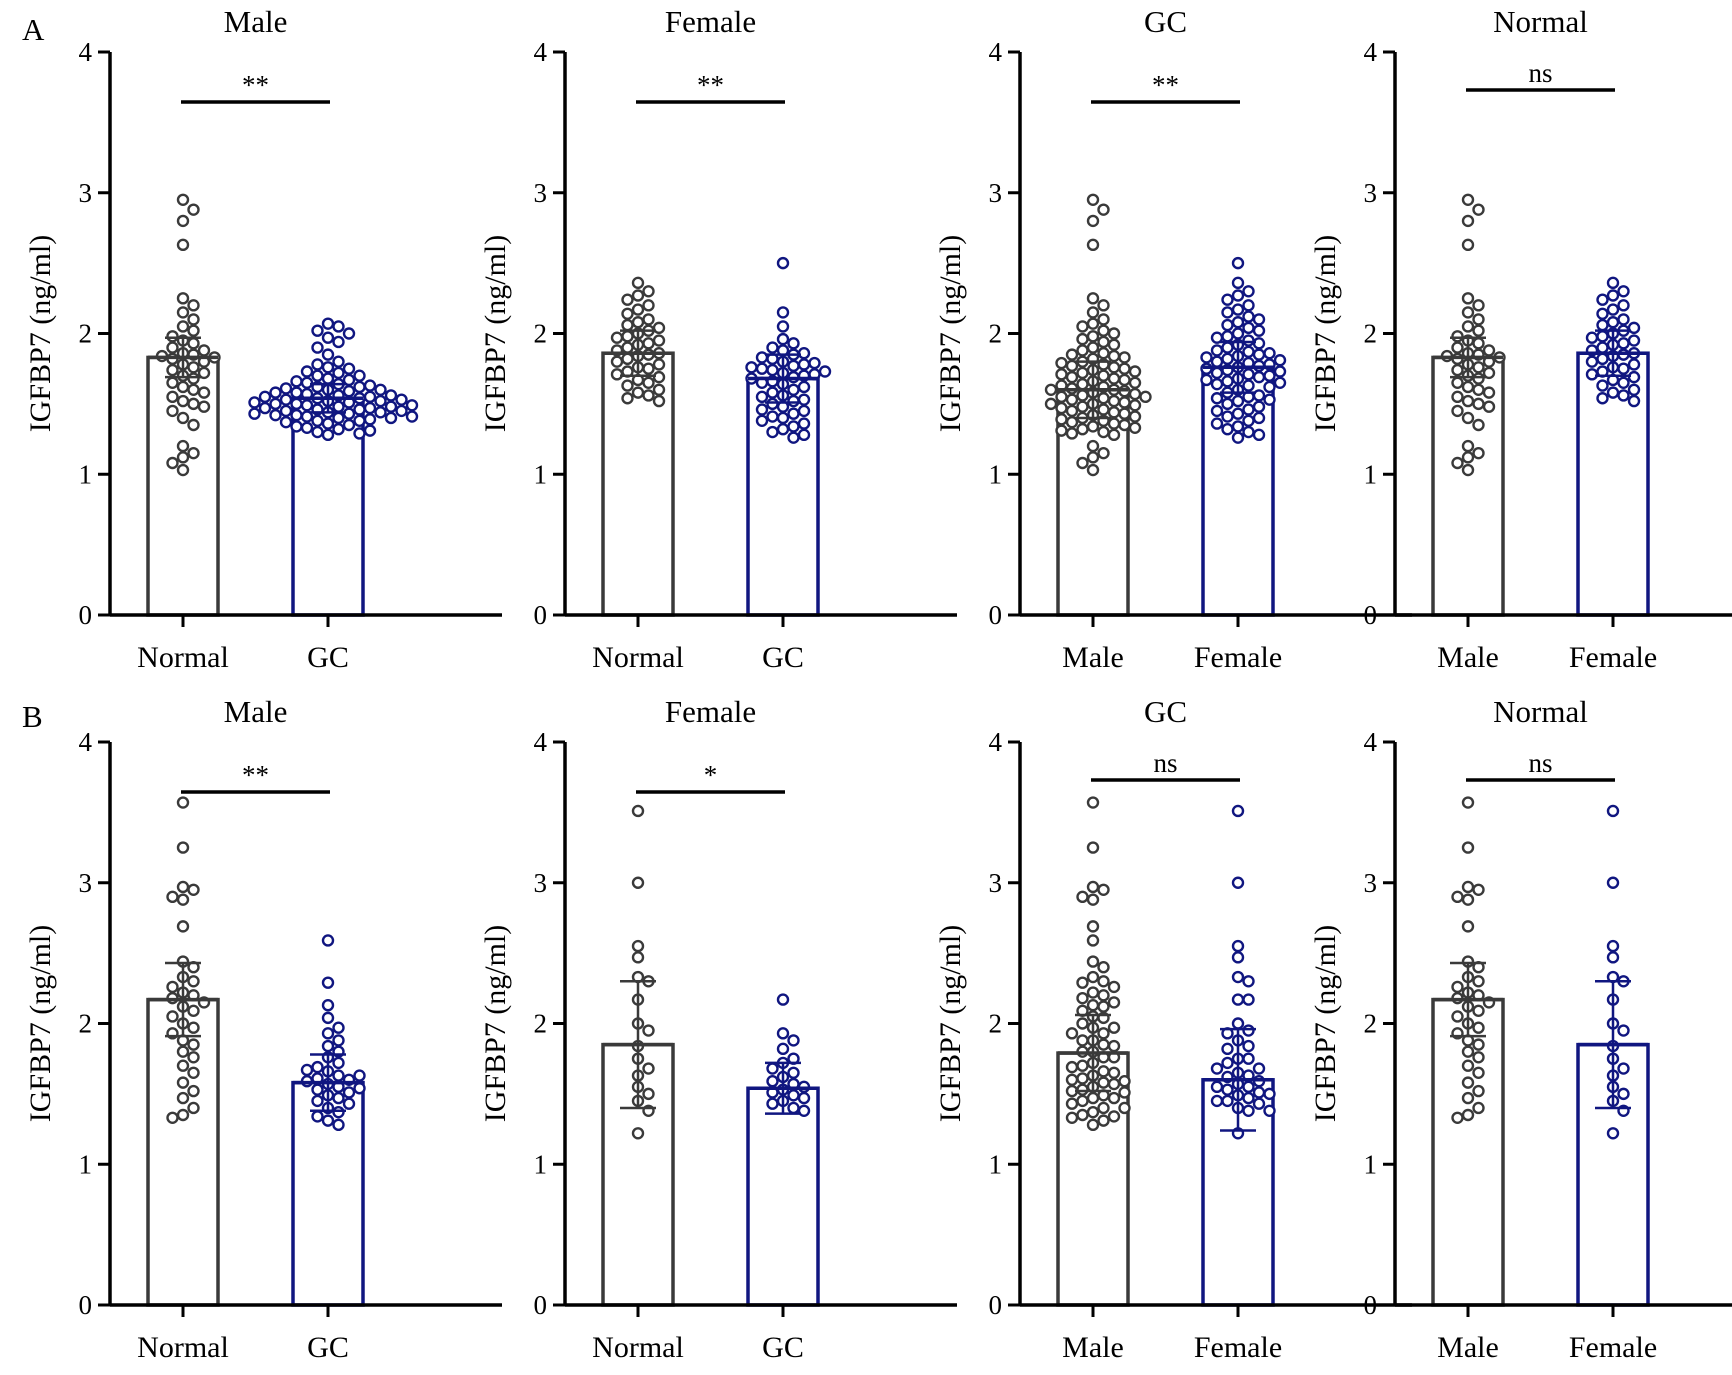  I want to click on chart-title: Female, so click(710, 21).